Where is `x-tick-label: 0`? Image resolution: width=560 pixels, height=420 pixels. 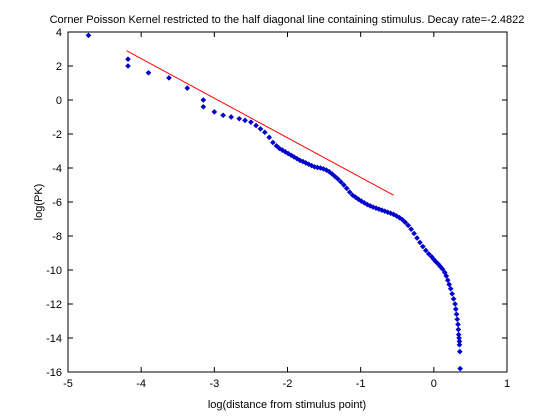 x-tick-label: 0 is located at coordinates (434, 384).